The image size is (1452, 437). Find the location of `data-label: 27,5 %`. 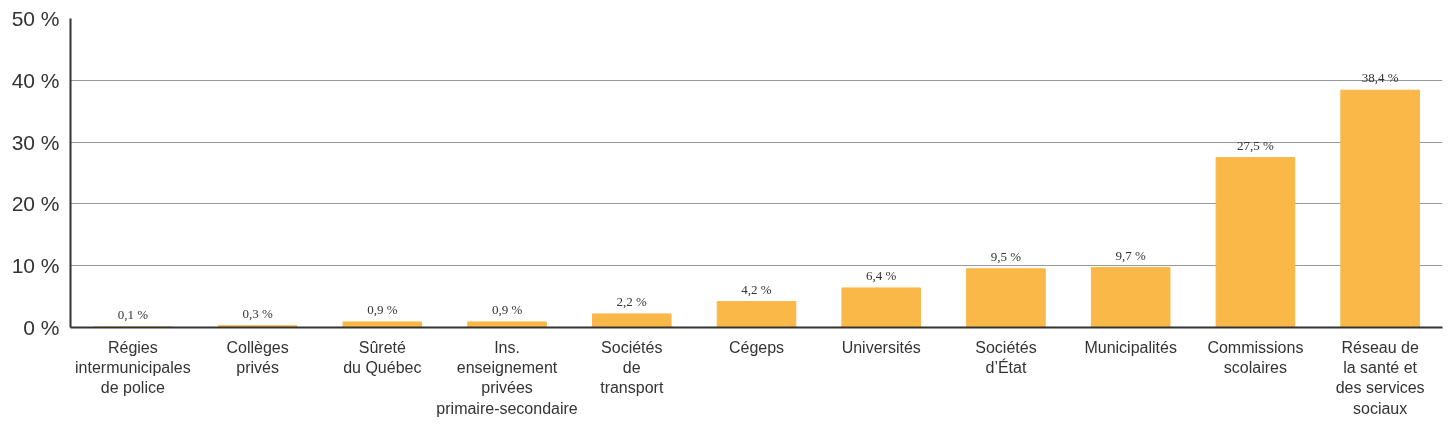

data-label: 27,5 % is located at coordinates (1255, 145).